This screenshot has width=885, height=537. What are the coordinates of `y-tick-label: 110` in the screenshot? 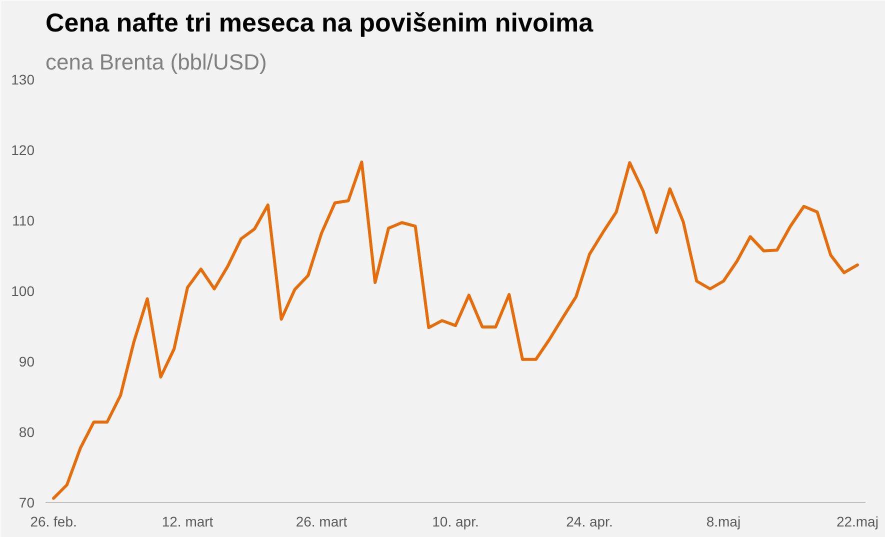 It's located at (23, 220).